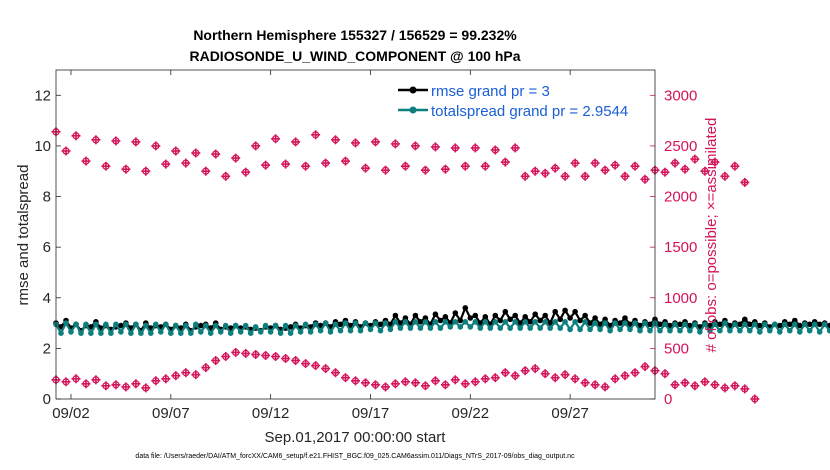  What do you see at coordinates (42, 95) in the screenshot?
I see `y-left-tick-label: 12` at bounding box center [42, 95].